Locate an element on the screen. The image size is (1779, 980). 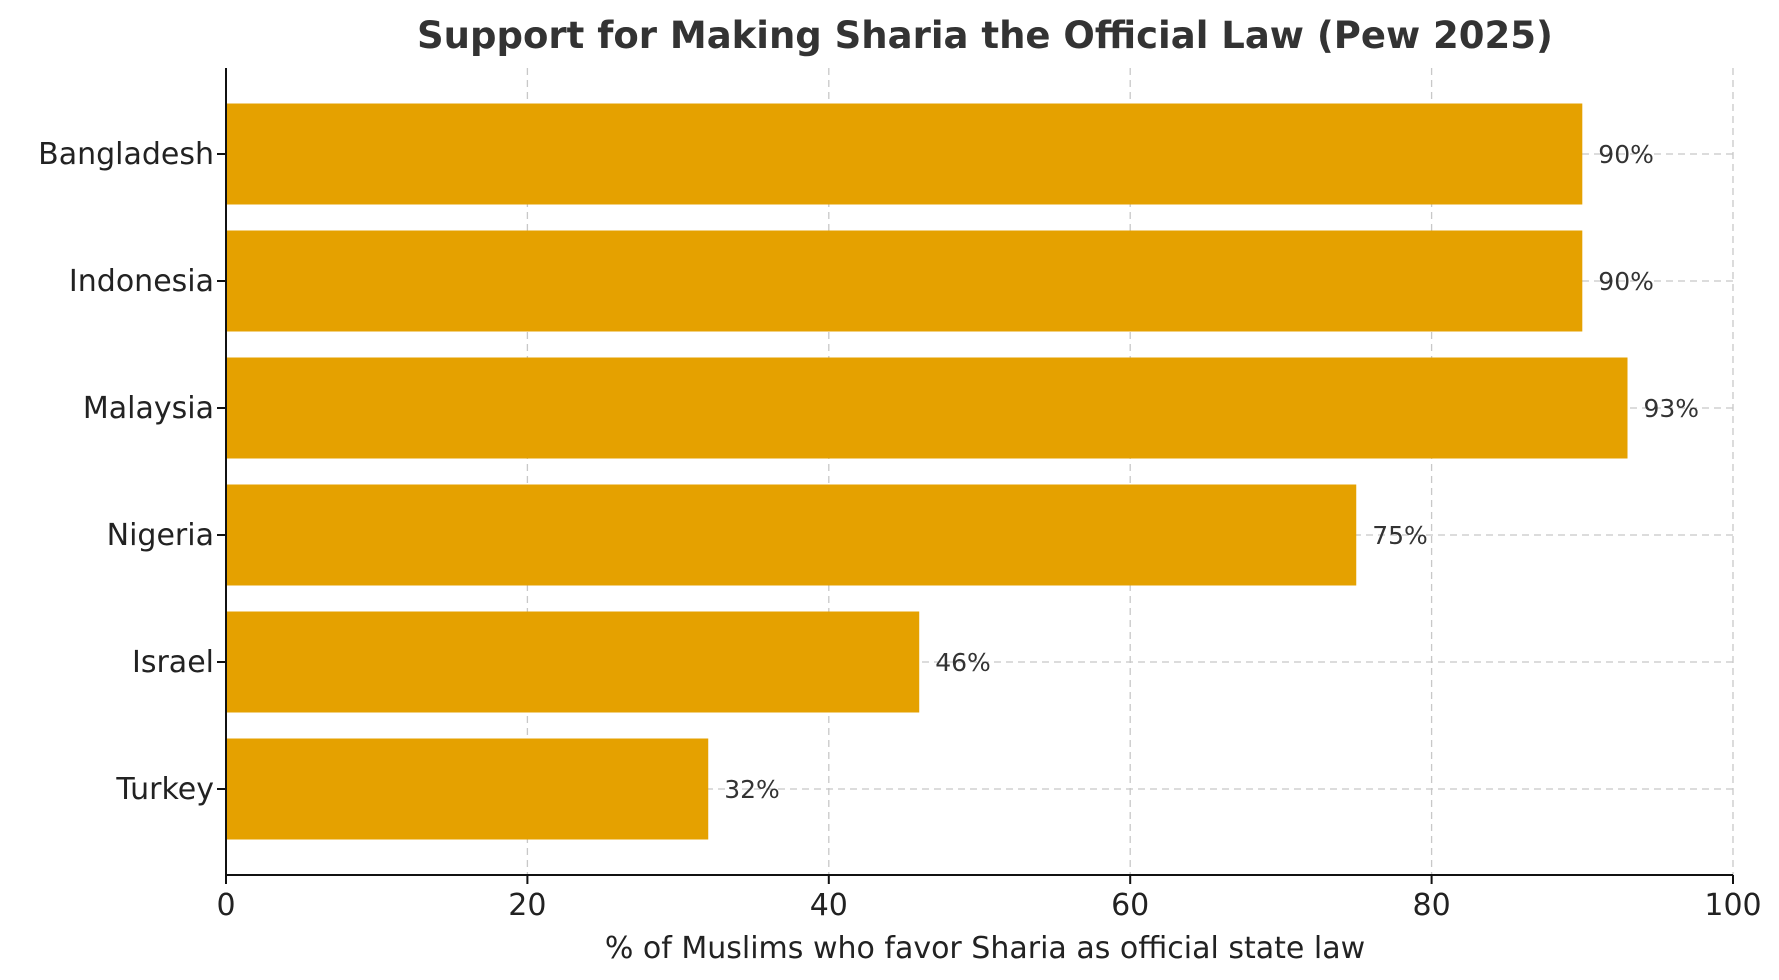
y-tick-label: Malaysia is located at coordinates (148, 408).